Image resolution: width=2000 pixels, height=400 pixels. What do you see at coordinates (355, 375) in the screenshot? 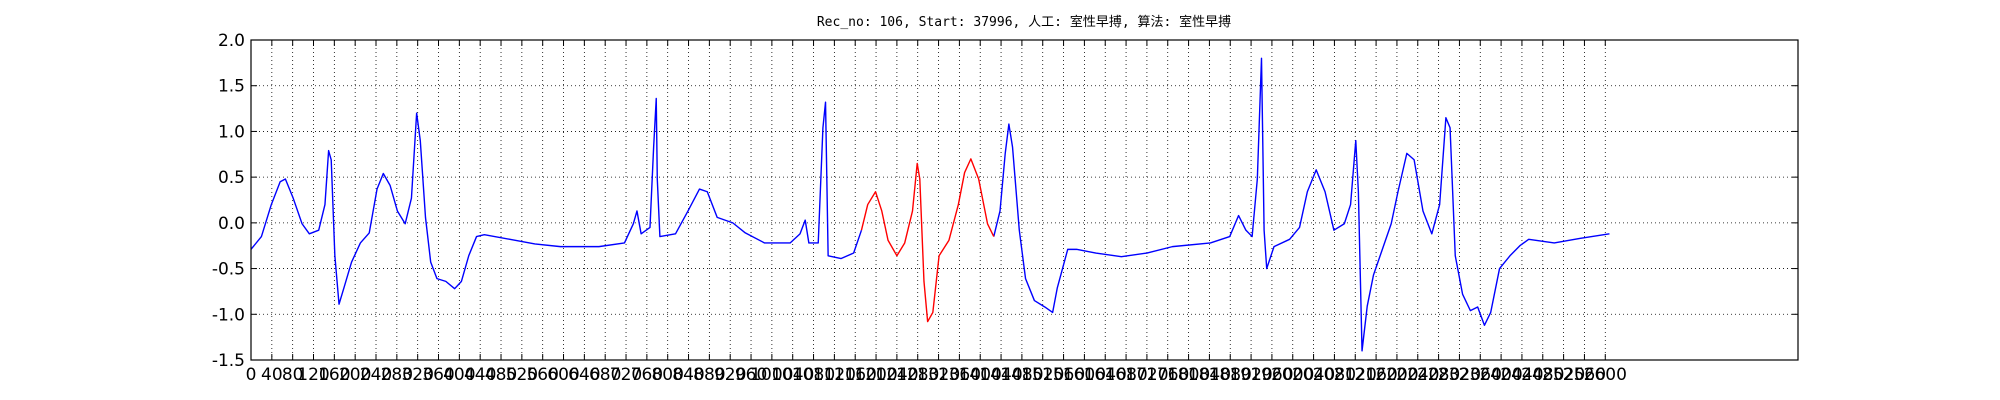
I see `x-tick-label: 200` at bounding box center [355, 375].